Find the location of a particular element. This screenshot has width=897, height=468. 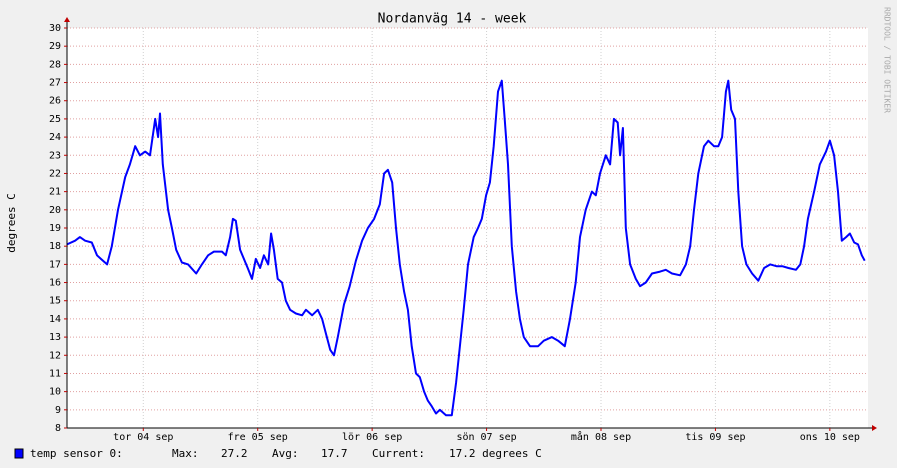

legend-avg: 17.7 is located at coordinates (334, 453).